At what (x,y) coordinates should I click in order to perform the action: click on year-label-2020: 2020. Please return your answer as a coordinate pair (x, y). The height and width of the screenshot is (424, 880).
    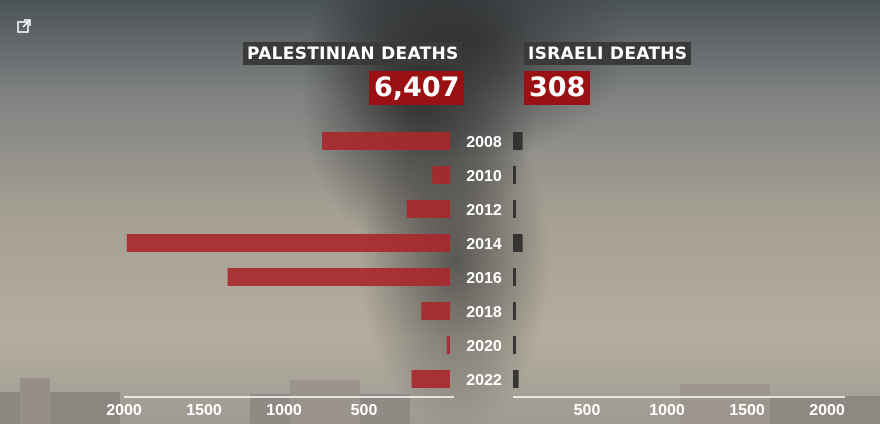
    Looking at the image, I should click on (484, 346).